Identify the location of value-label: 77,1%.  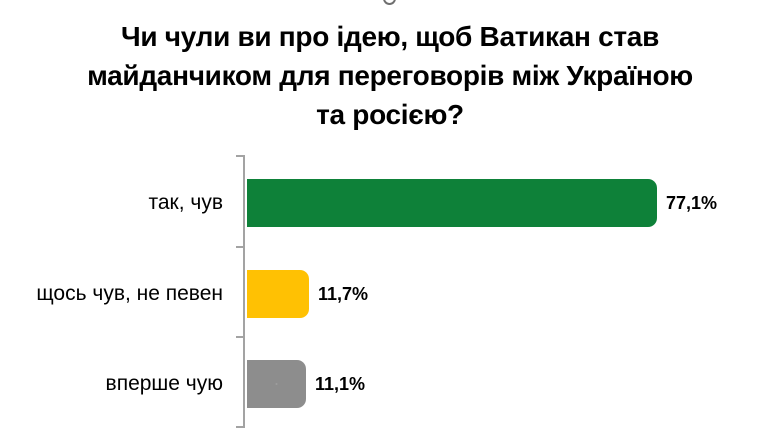
(692, 203).